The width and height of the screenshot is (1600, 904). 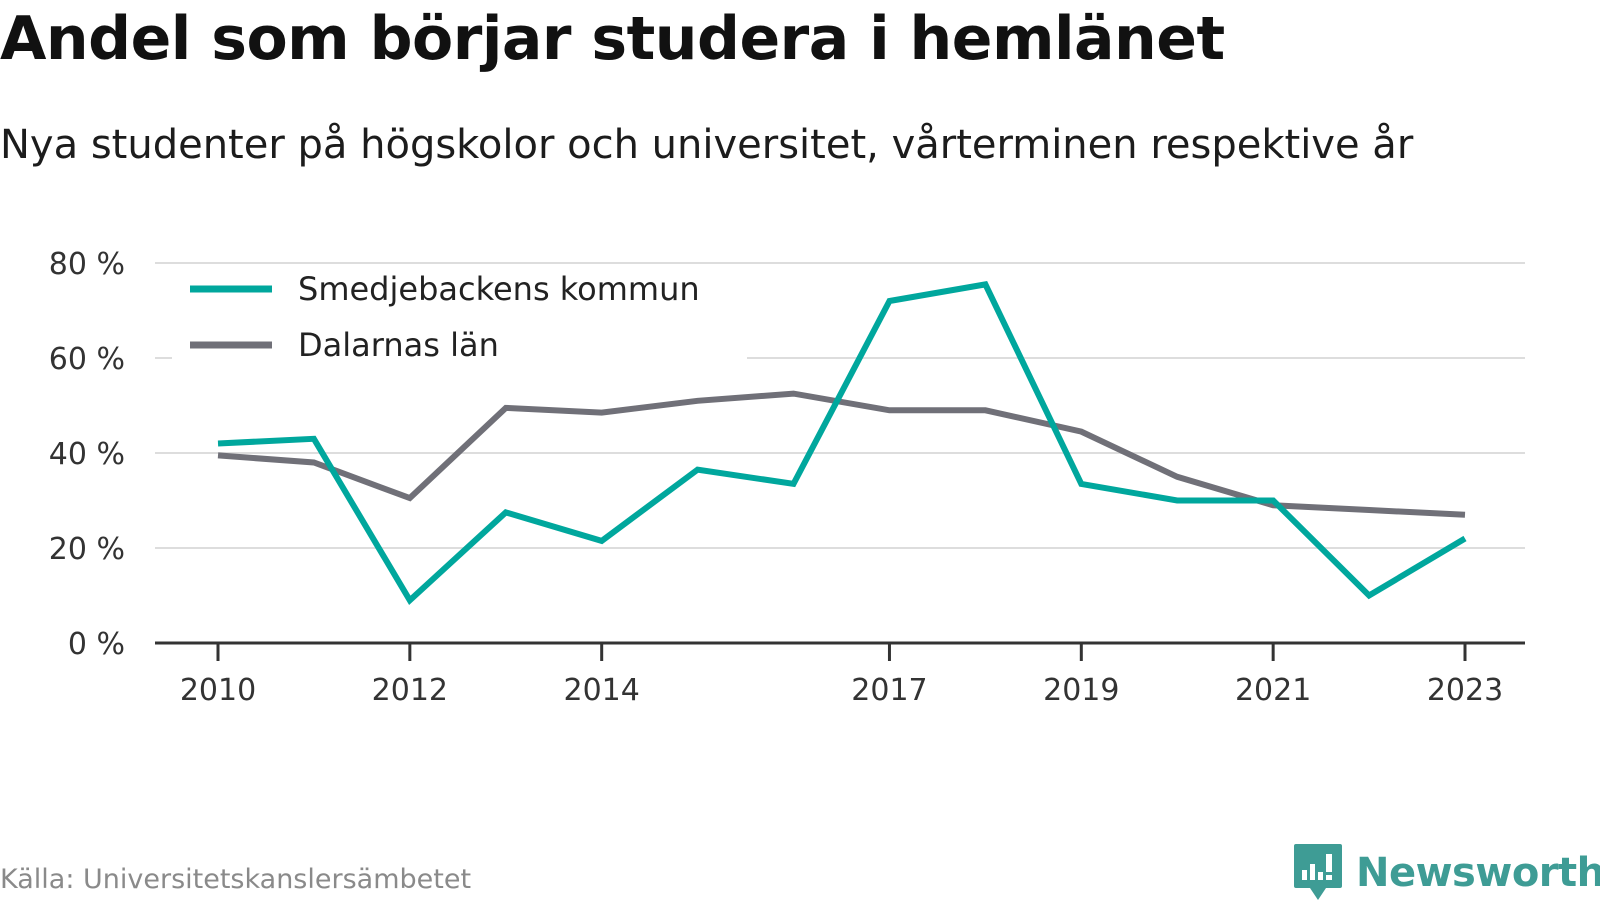 I want to click on y-tick-label: 0 %, so click(x=96, y=644).